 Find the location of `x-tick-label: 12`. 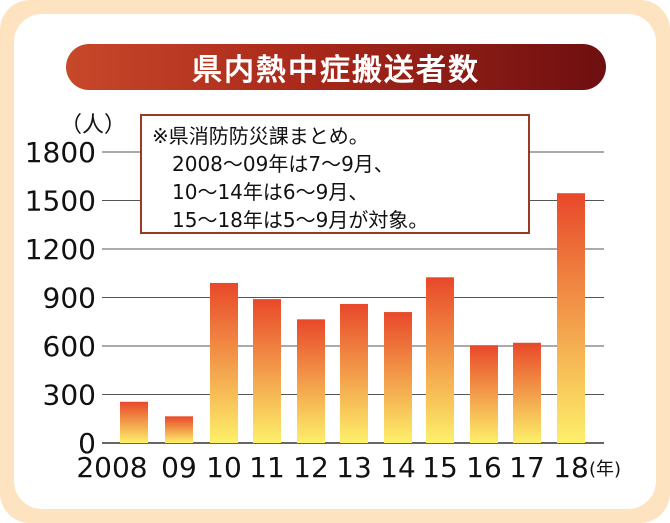

x-tick-label: 12 is located at coordinates (311, 467).